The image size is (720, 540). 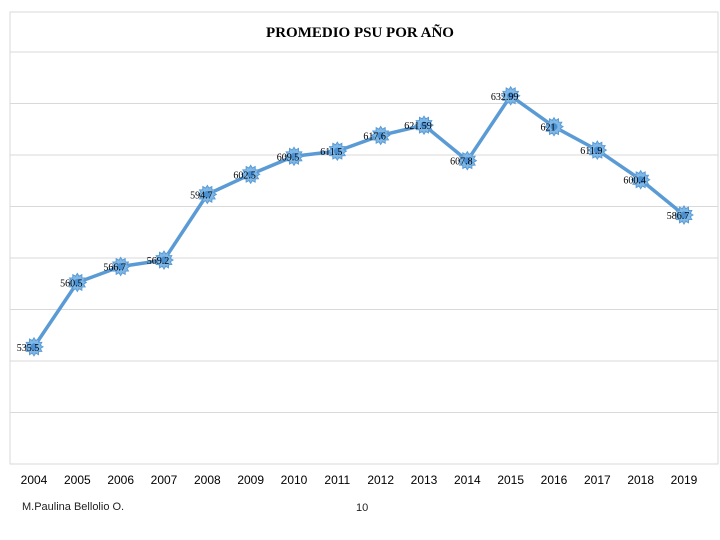 I want to click on x-tick-label: 2011, so click(x=337, y=480).